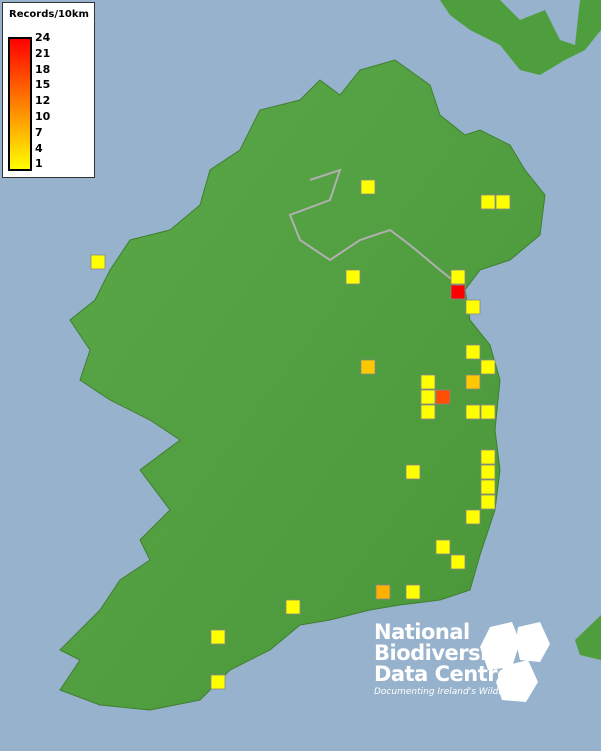 Image resolution: width=601 pixels, height=751 pixels. What do you see at coordinates (49, 14) in the screenshot?
I see `legend-title: Records/10km` at bounding box center [49, 14].